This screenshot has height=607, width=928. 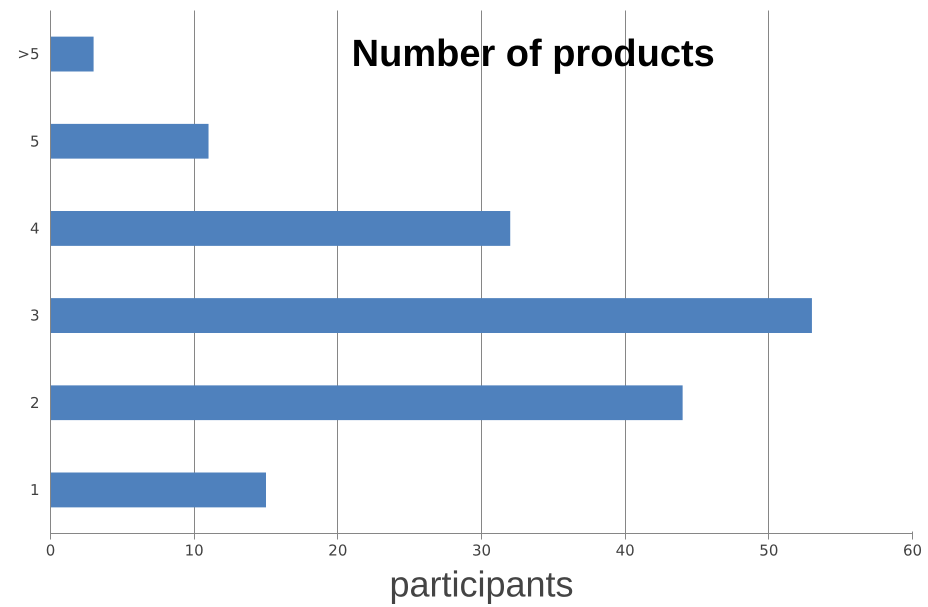 I want to click on x-tick-label: 30, so click(x=482, y=551).